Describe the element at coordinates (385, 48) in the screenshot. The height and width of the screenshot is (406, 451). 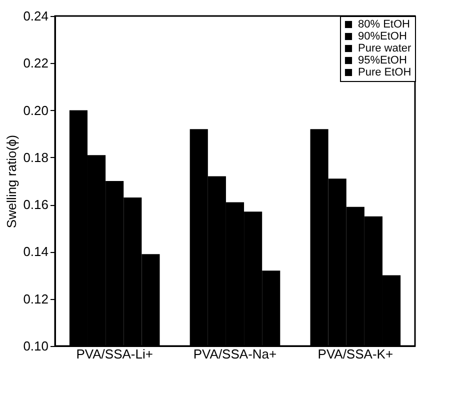
I see `legend-label: Pure water` at that location.